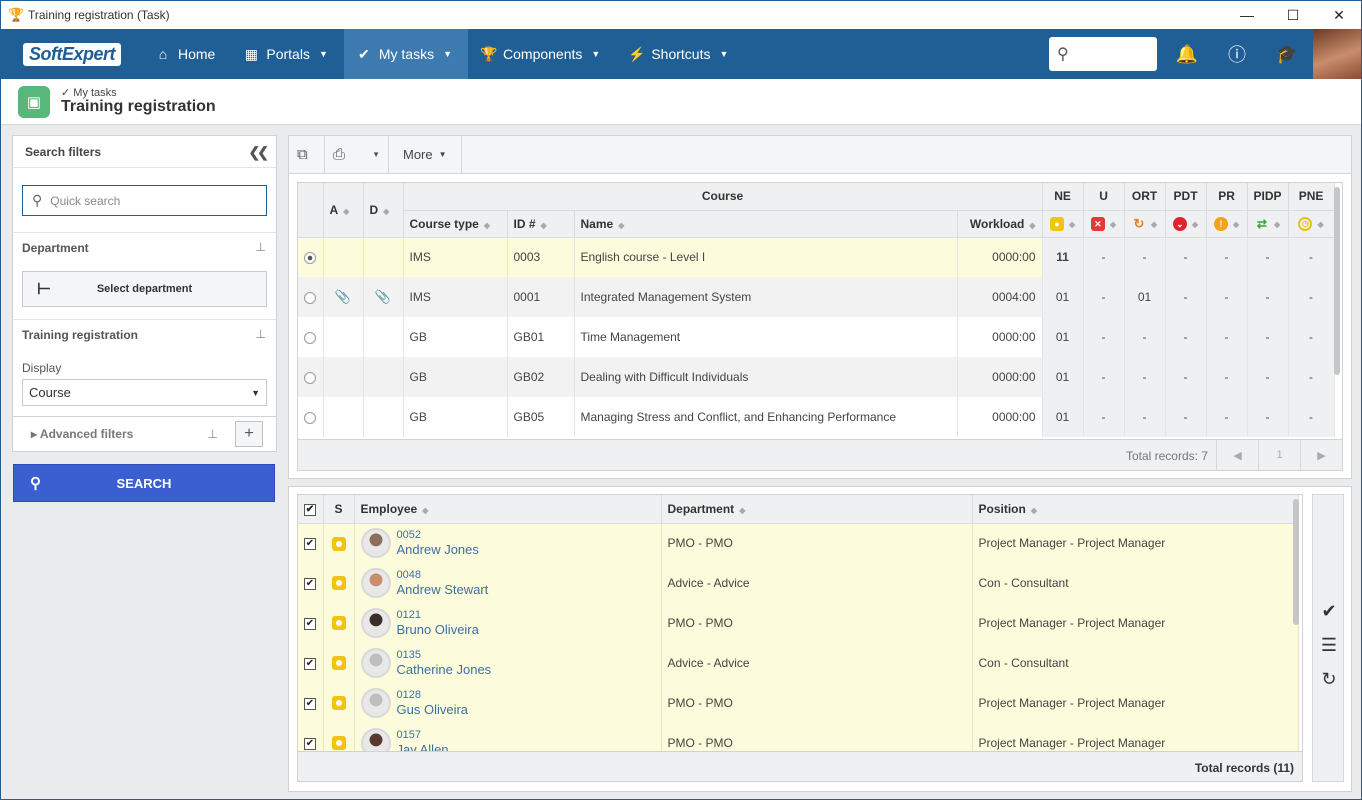 The width and height of the screenshot is (1362, 800). Describe the element at coordinates (817, 509) in the screenshot. I see `column-header-department: Department ◆` at that location.